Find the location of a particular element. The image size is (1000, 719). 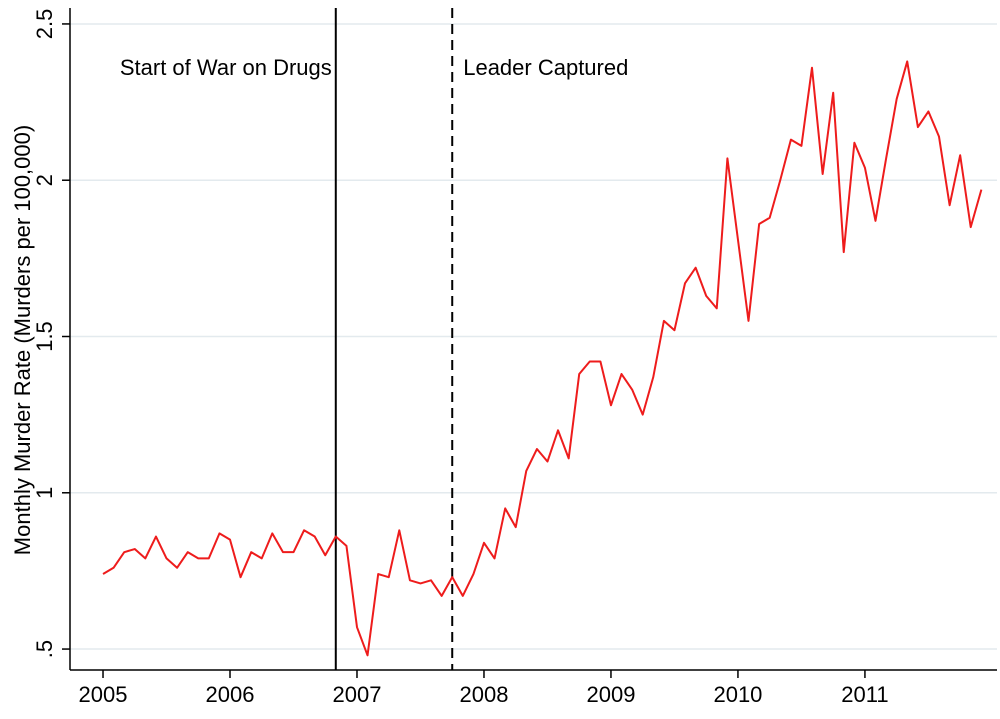

x-tick-label: 2005 is located at coordinates (103, 694).